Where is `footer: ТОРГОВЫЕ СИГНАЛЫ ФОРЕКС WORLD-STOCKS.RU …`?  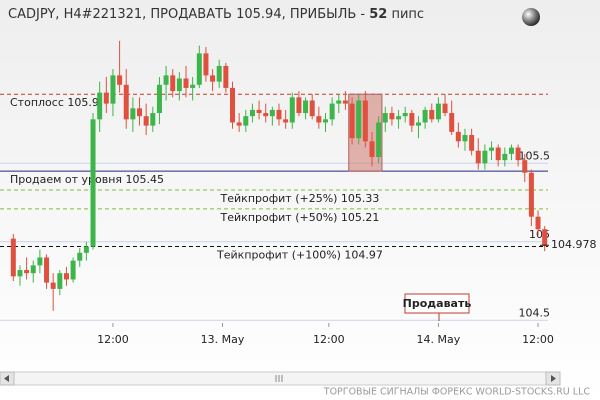
footer: ТОРГОВЫЕ СИГНАЛЫ ФОРЕКС WORLD-STOCKS.RU … is located at coordinates (457, 392).